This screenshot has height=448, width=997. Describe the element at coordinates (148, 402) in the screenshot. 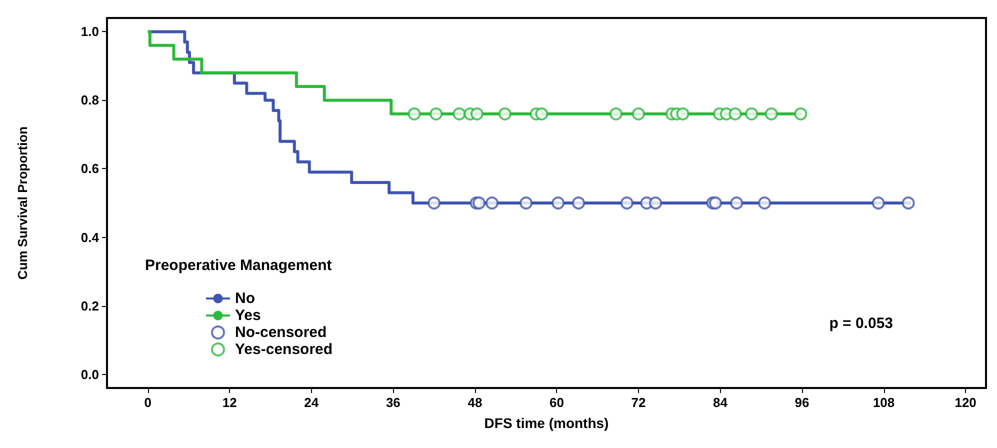

I see `x-tick-label: 0` at that location.